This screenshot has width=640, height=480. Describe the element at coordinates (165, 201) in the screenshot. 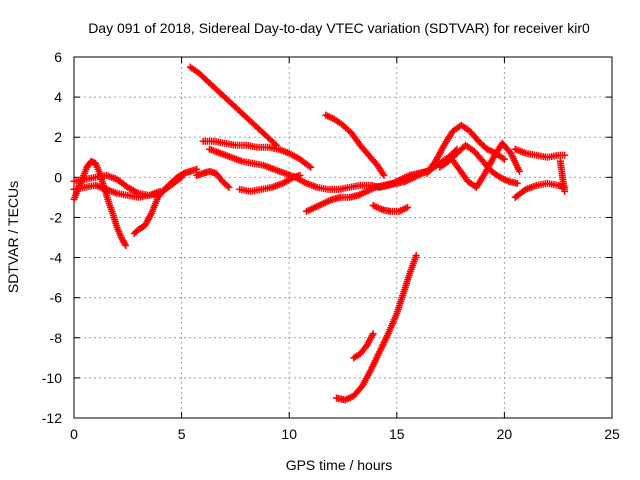

I see `series-s4` at that location.